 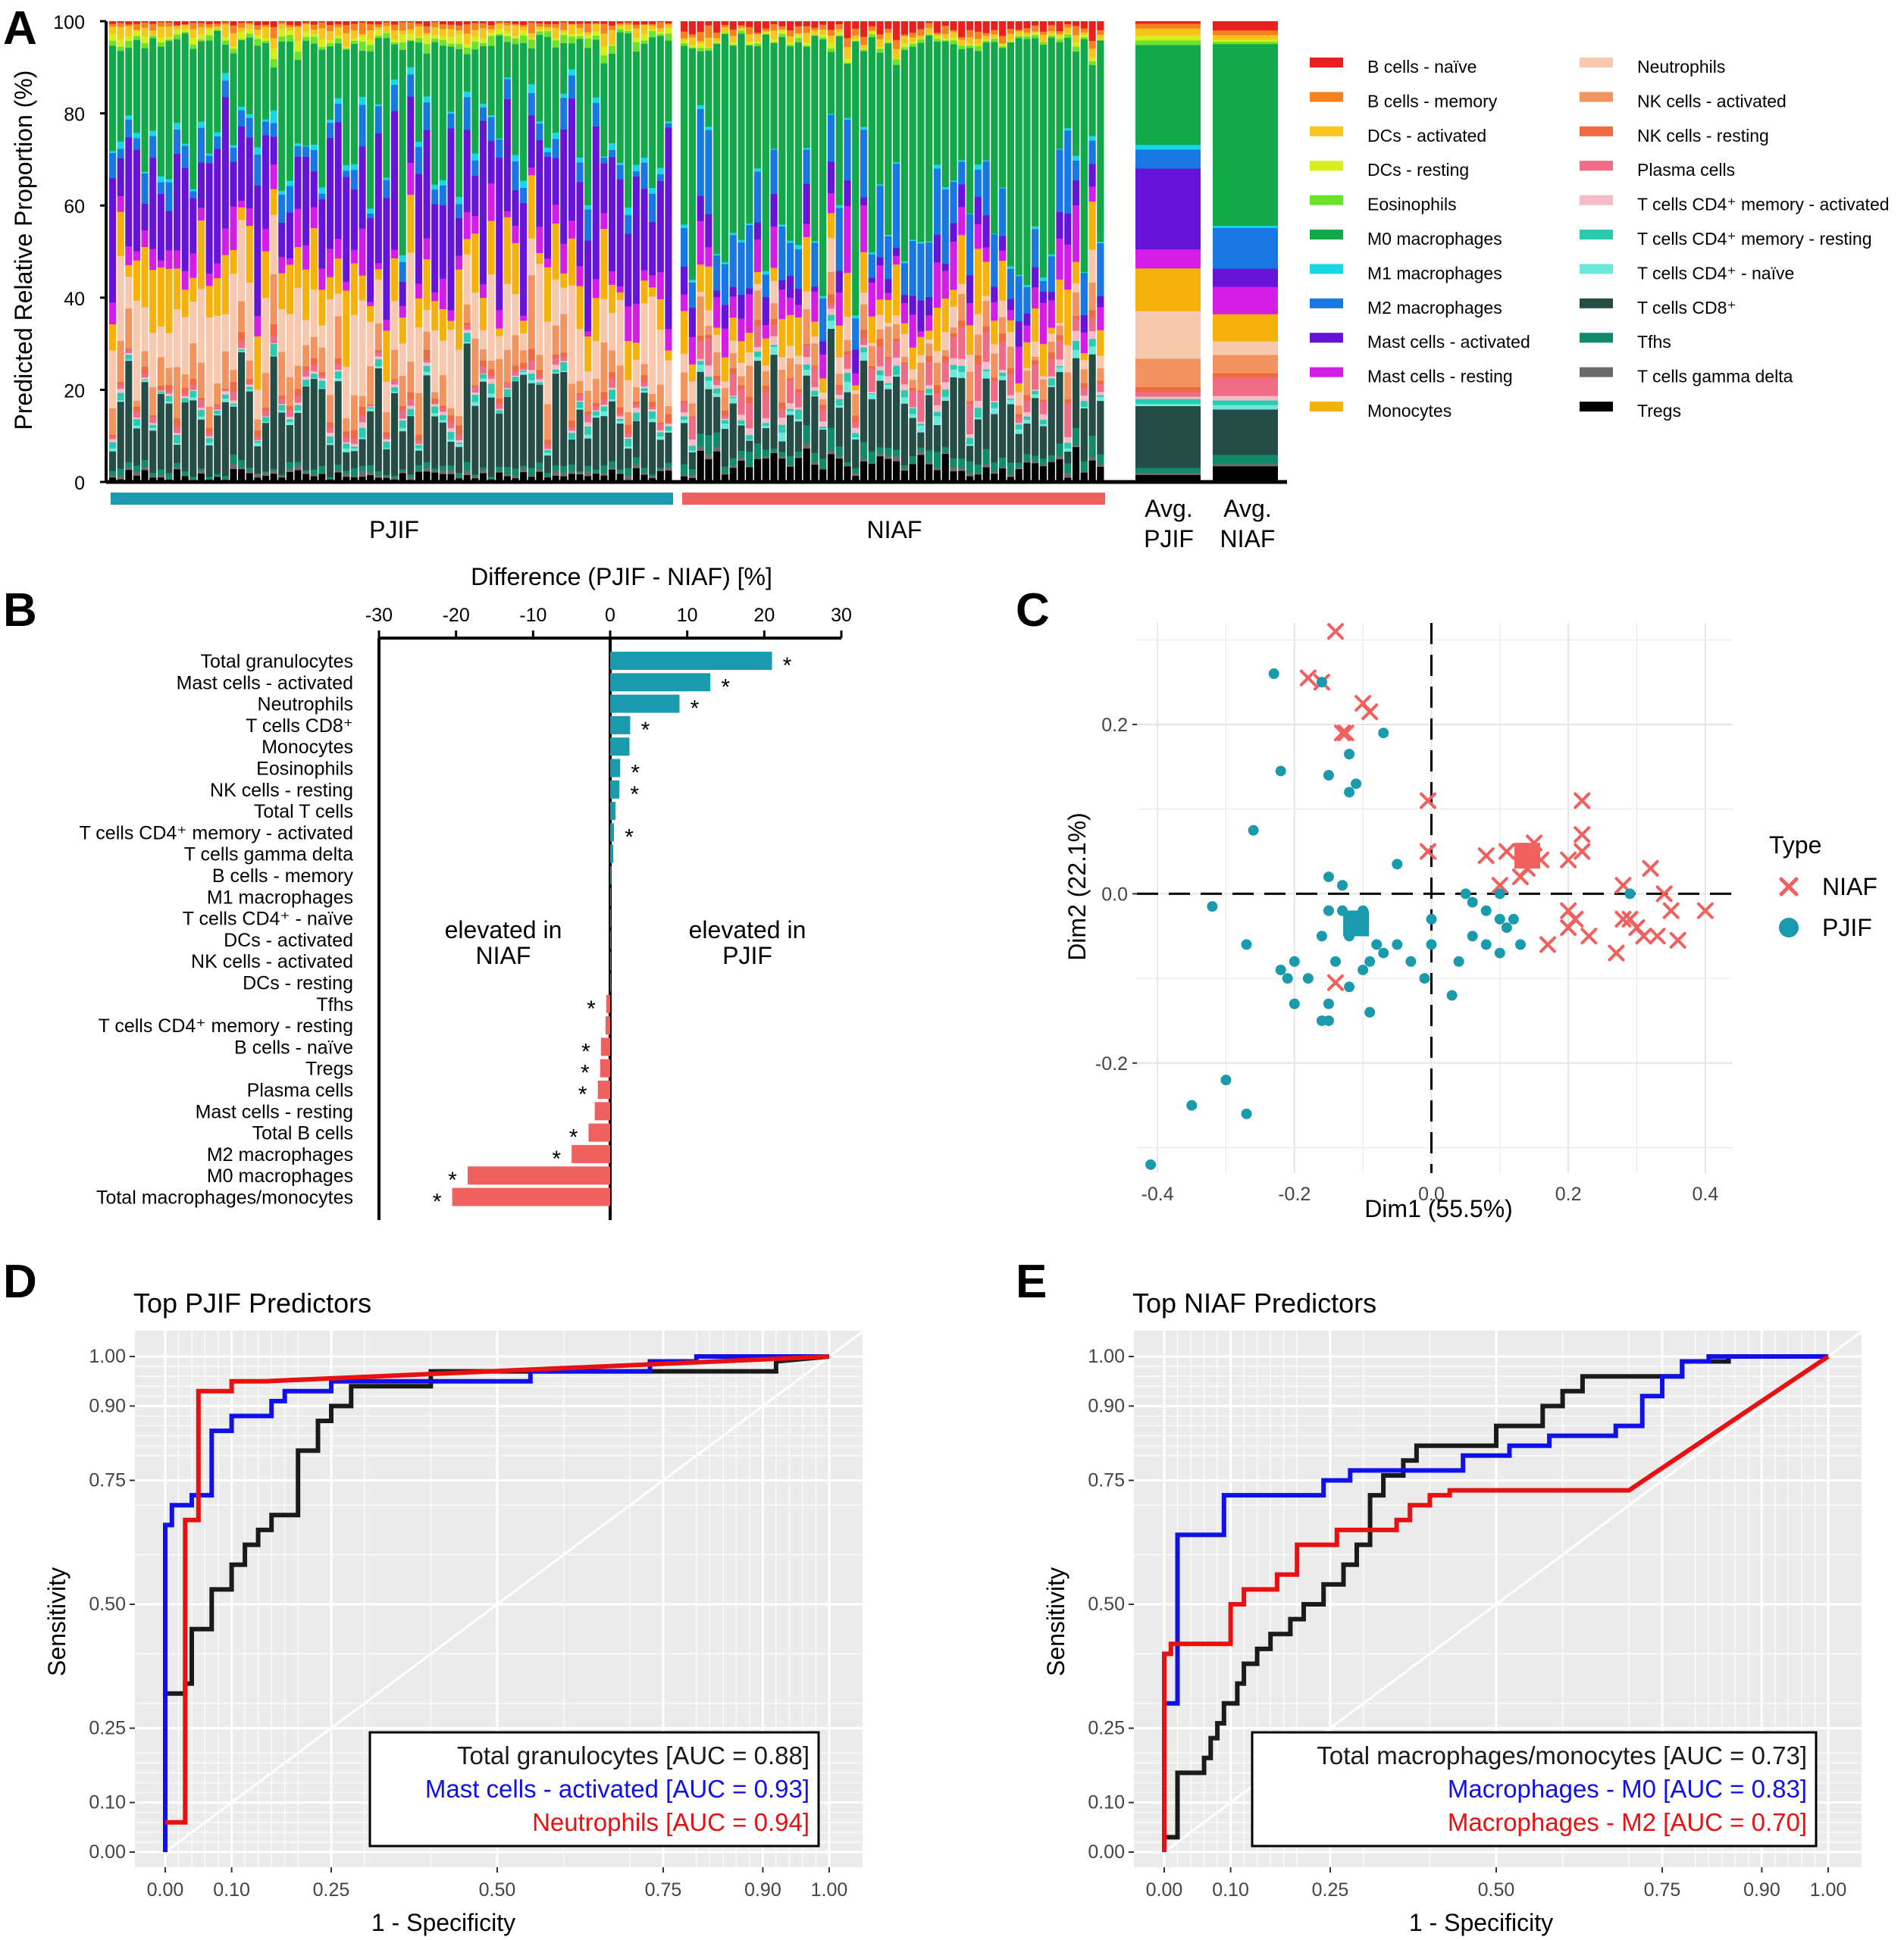 What do you see at coordinates (764, 615) in the screenshot?
I see `b-x-tick-label: 20` at bounding box center [764, 615].